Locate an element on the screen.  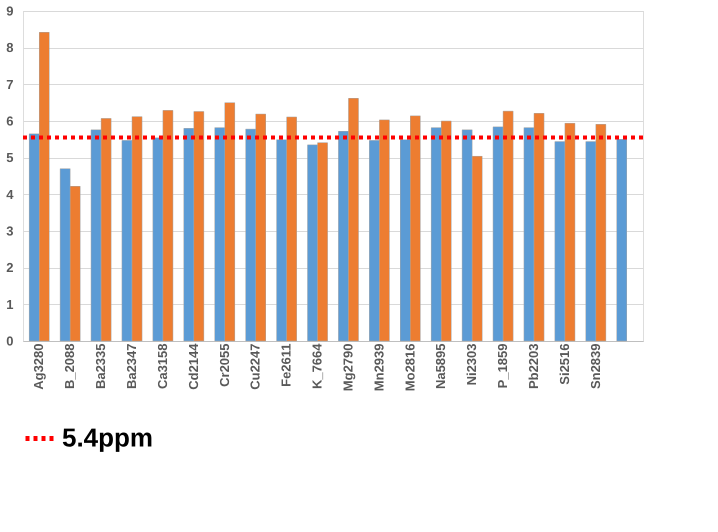
x-tick-label: Mo2816 is located at coordinates (410, 368).